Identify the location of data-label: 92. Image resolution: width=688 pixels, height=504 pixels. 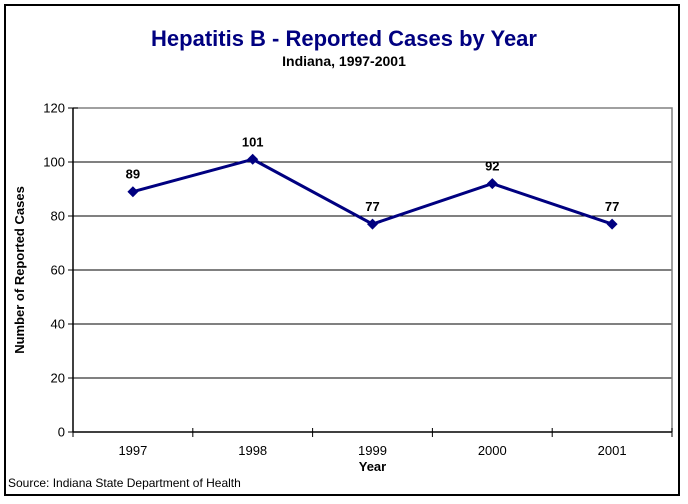
(492, 166).